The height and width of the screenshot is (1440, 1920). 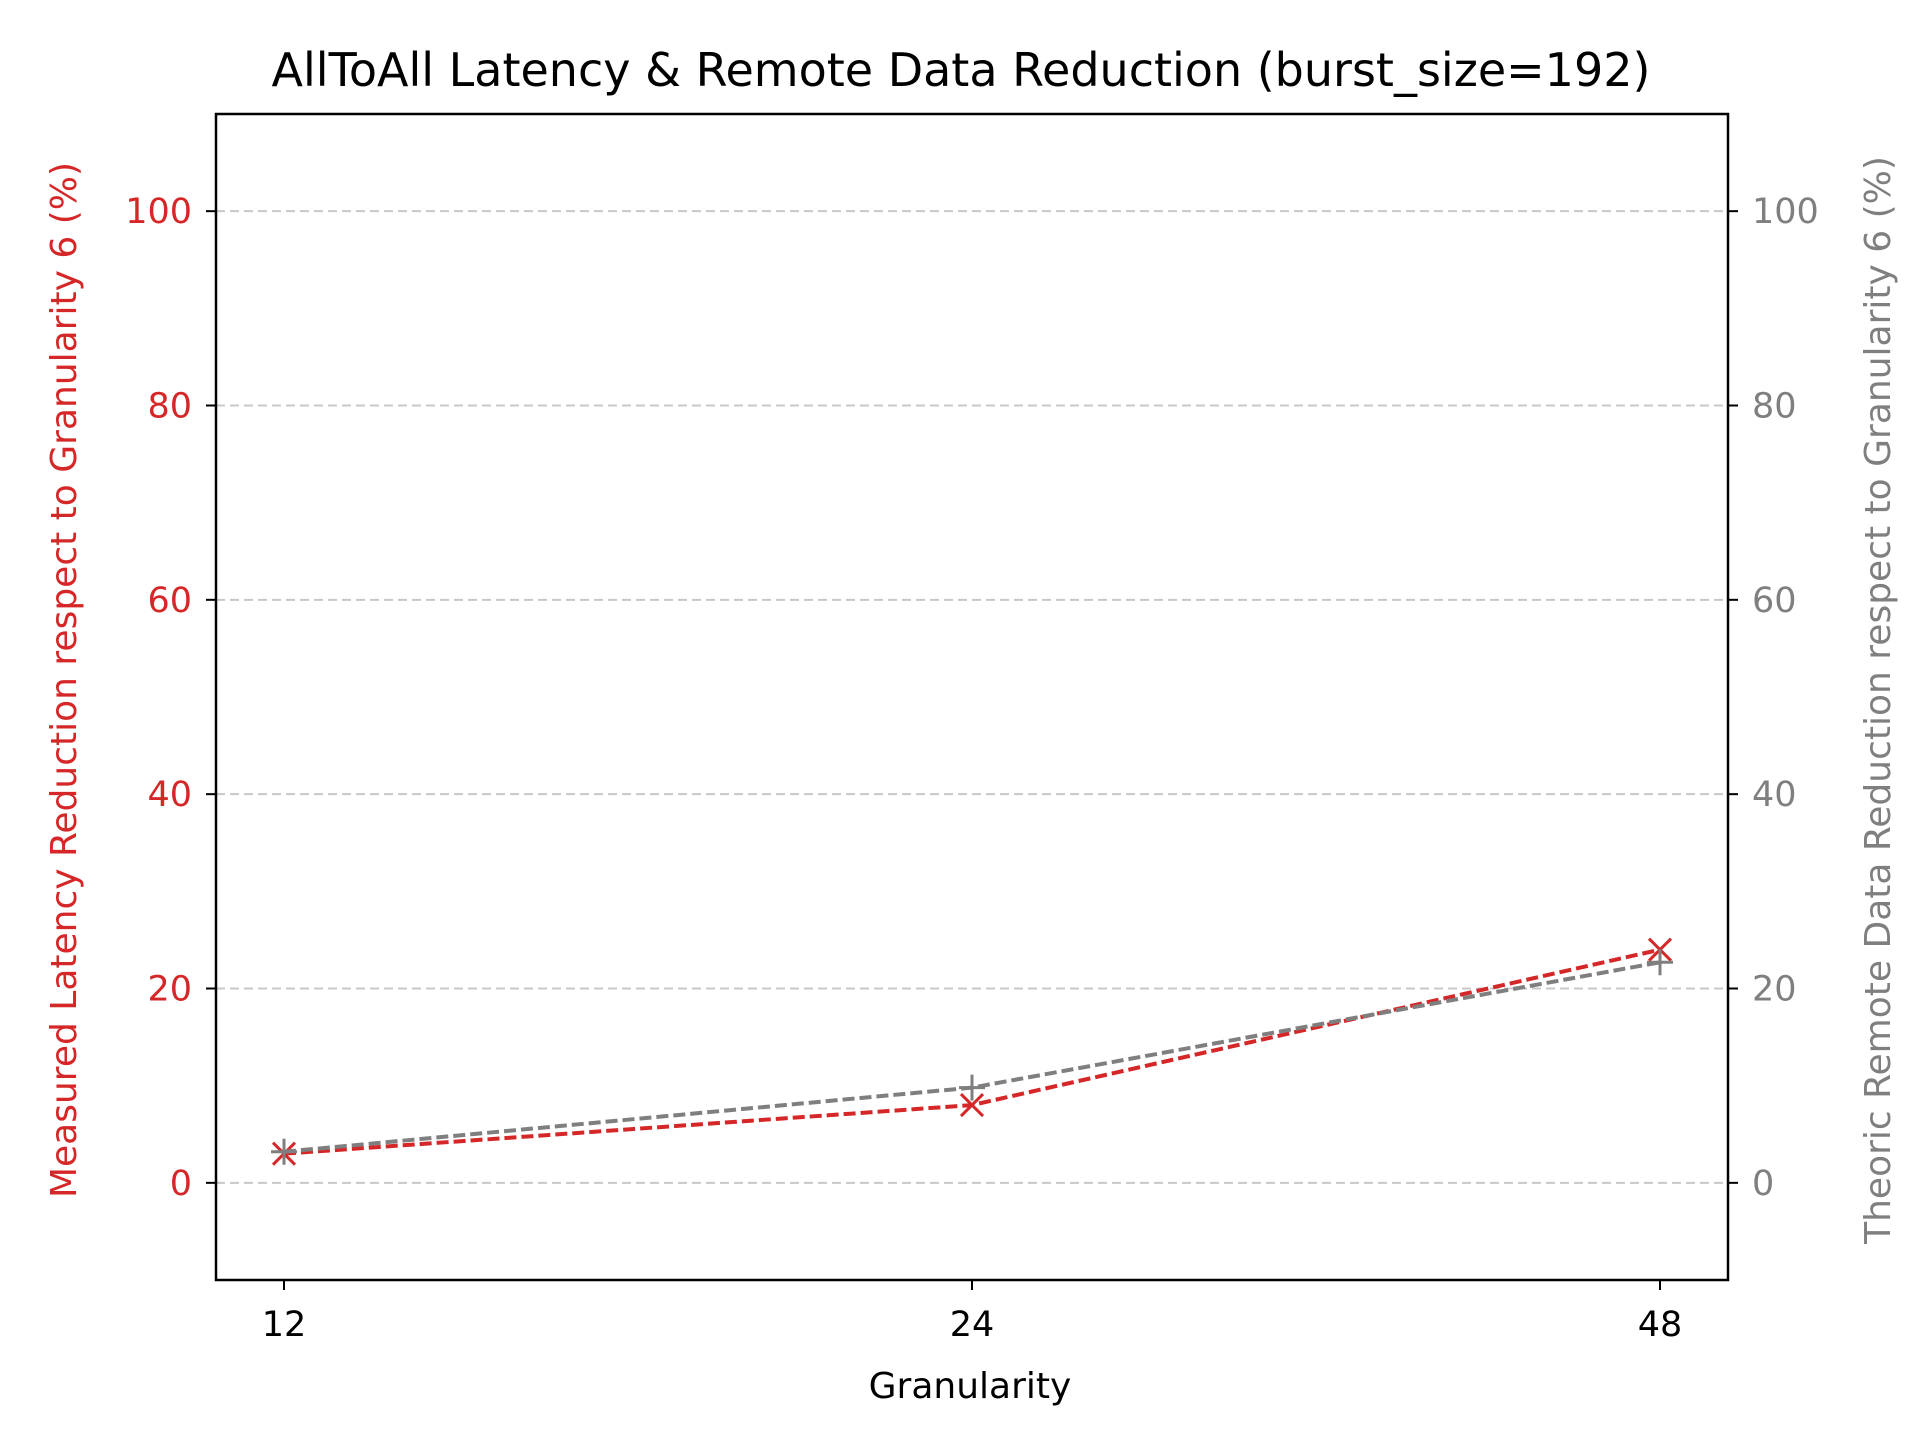 What do you see at coordinates (1774, 795) in the screenshot?
I see `right-tick-label: 40` at bounding box center [1774, 795].